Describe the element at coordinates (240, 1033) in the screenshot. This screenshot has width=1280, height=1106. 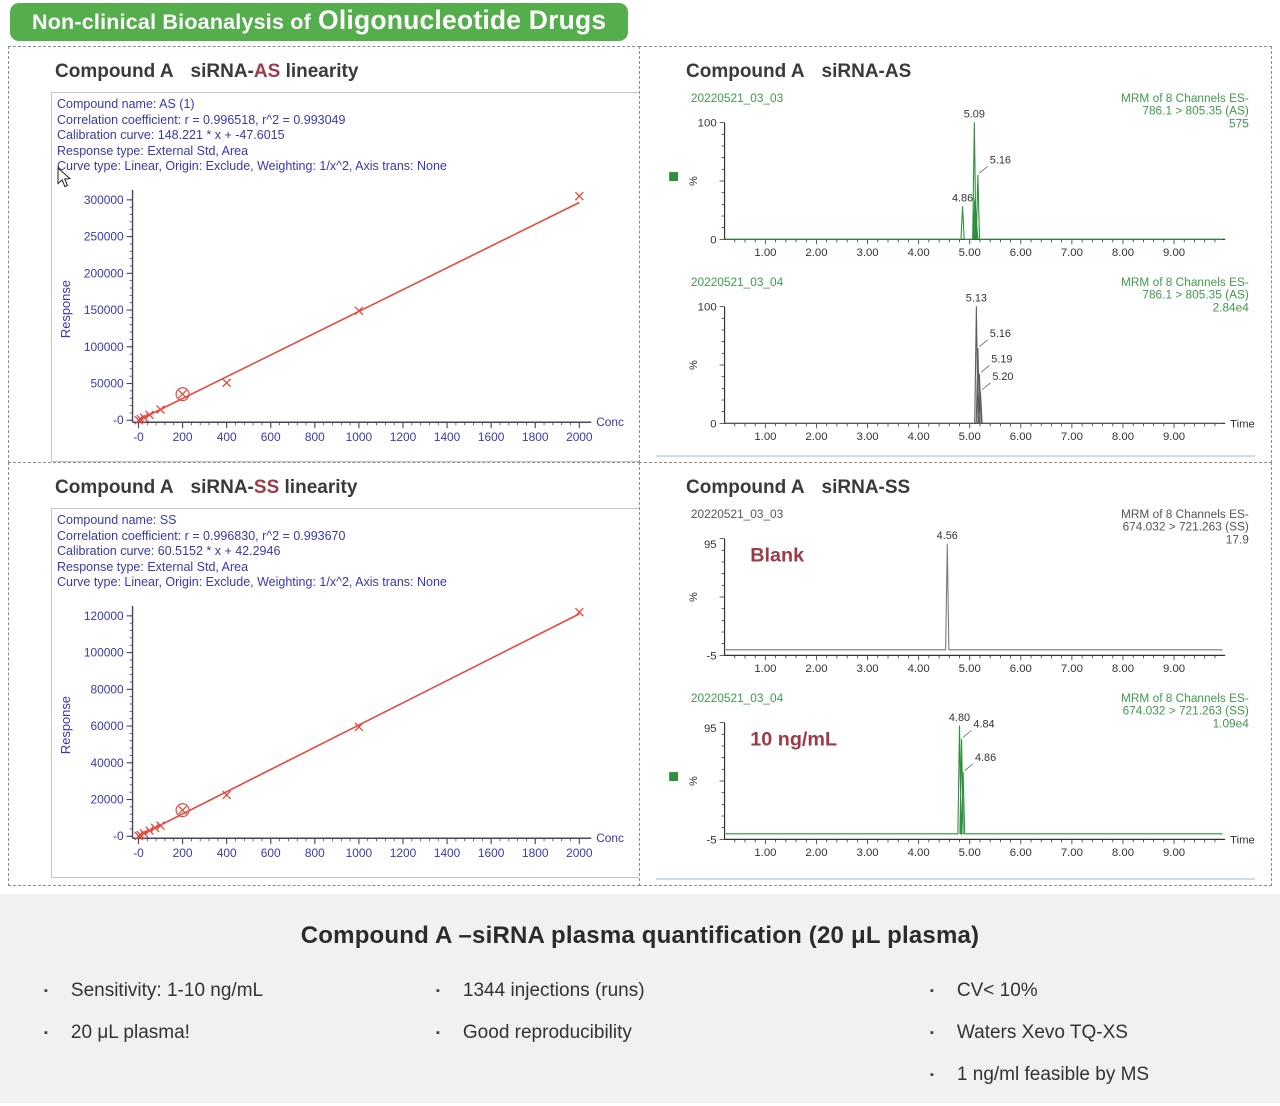
I see `summary-bullet-item: ▪ 20 μL plasma!` at that location.